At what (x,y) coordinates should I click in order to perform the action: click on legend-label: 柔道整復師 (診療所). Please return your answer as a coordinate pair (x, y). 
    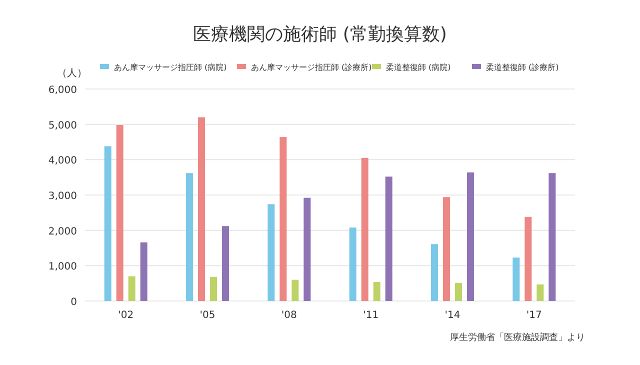
    Looking at the image, I should click on (522, 67).